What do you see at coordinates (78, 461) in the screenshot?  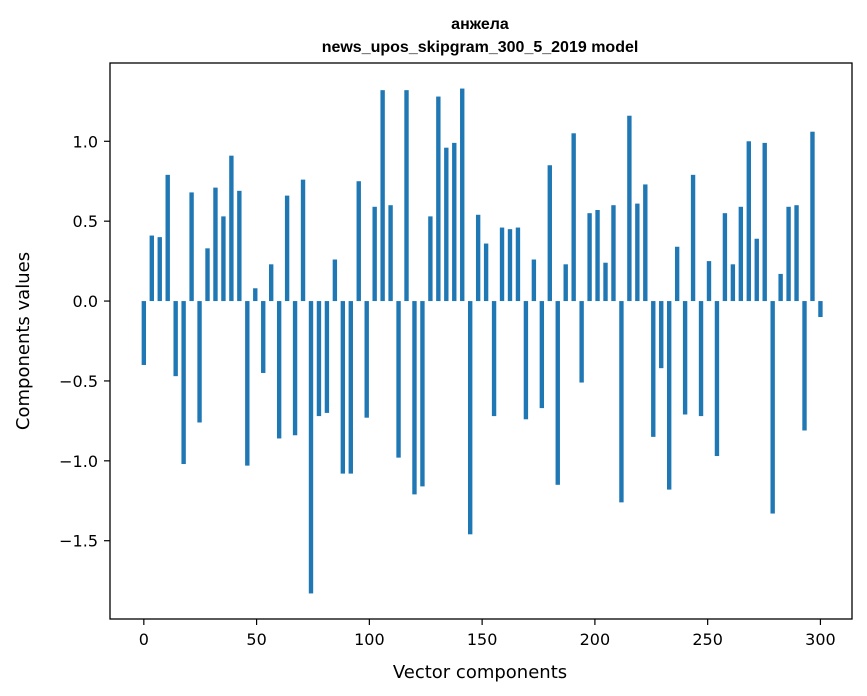 I see `y-tick-label: −1.0` at bounding box center [78, 461].